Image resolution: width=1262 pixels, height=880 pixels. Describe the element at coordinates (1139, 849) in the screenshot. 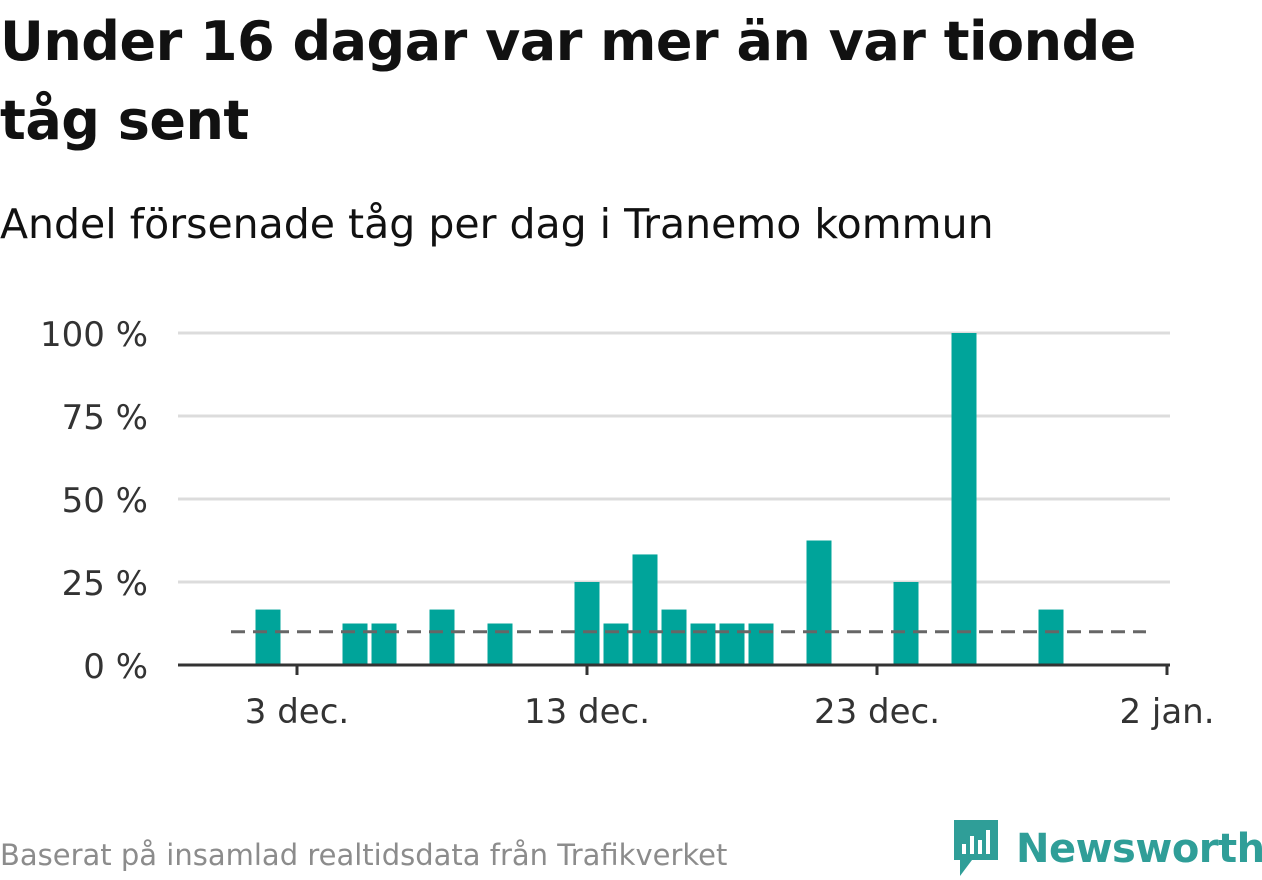

I see `brand-name: Newsworthy` at that location.